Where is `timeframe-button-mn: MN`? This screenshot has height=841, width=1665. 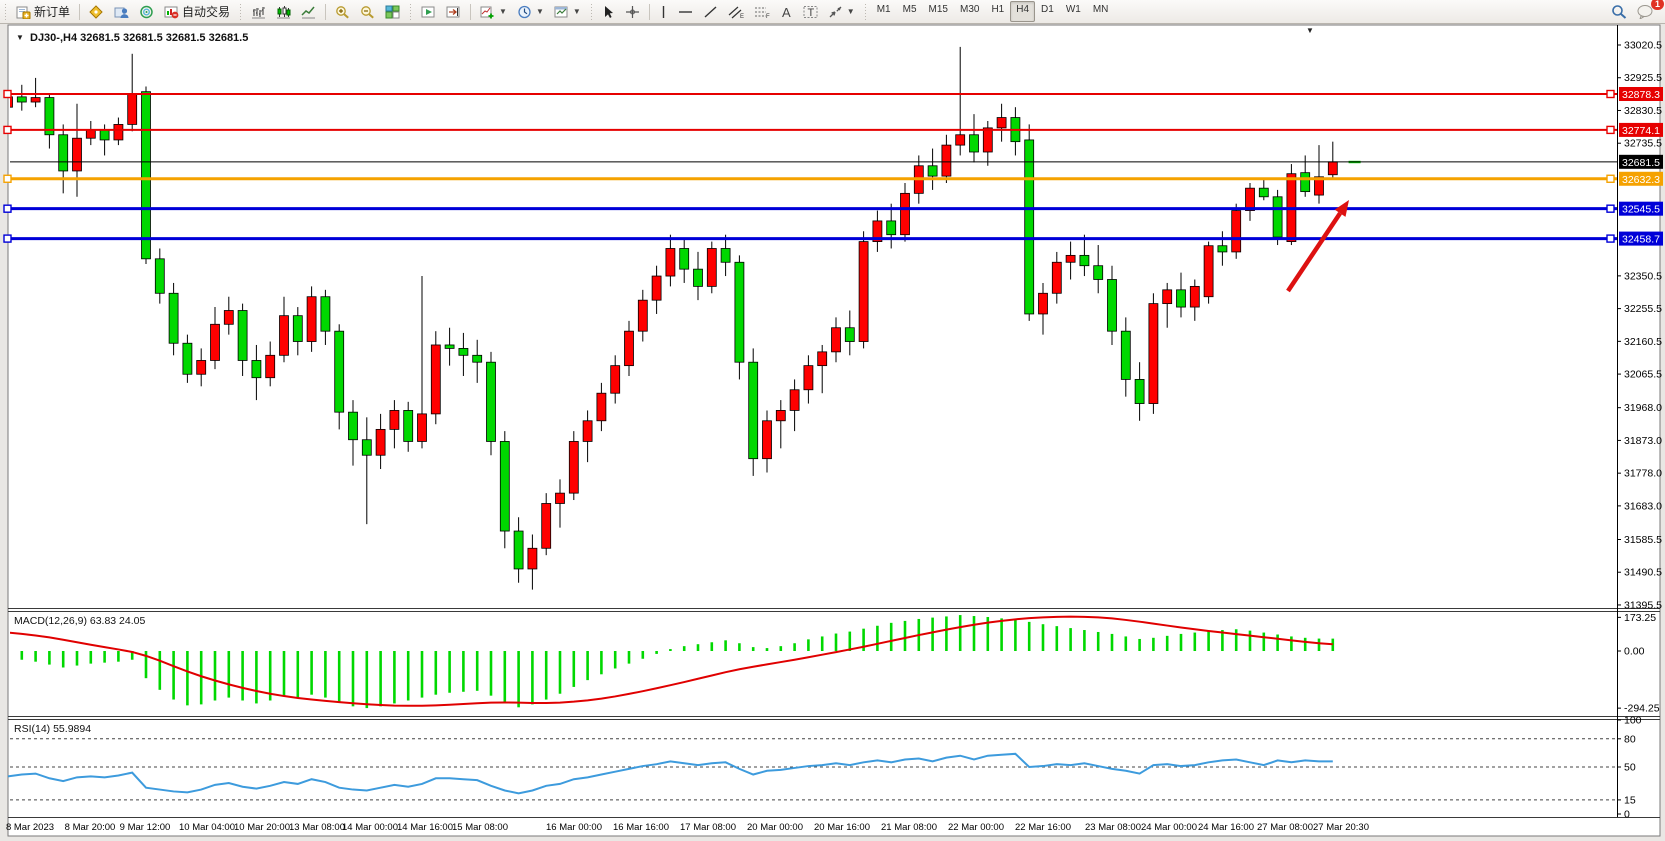
timeframe-button-mn: MN is located at coordinates (1100, 9).